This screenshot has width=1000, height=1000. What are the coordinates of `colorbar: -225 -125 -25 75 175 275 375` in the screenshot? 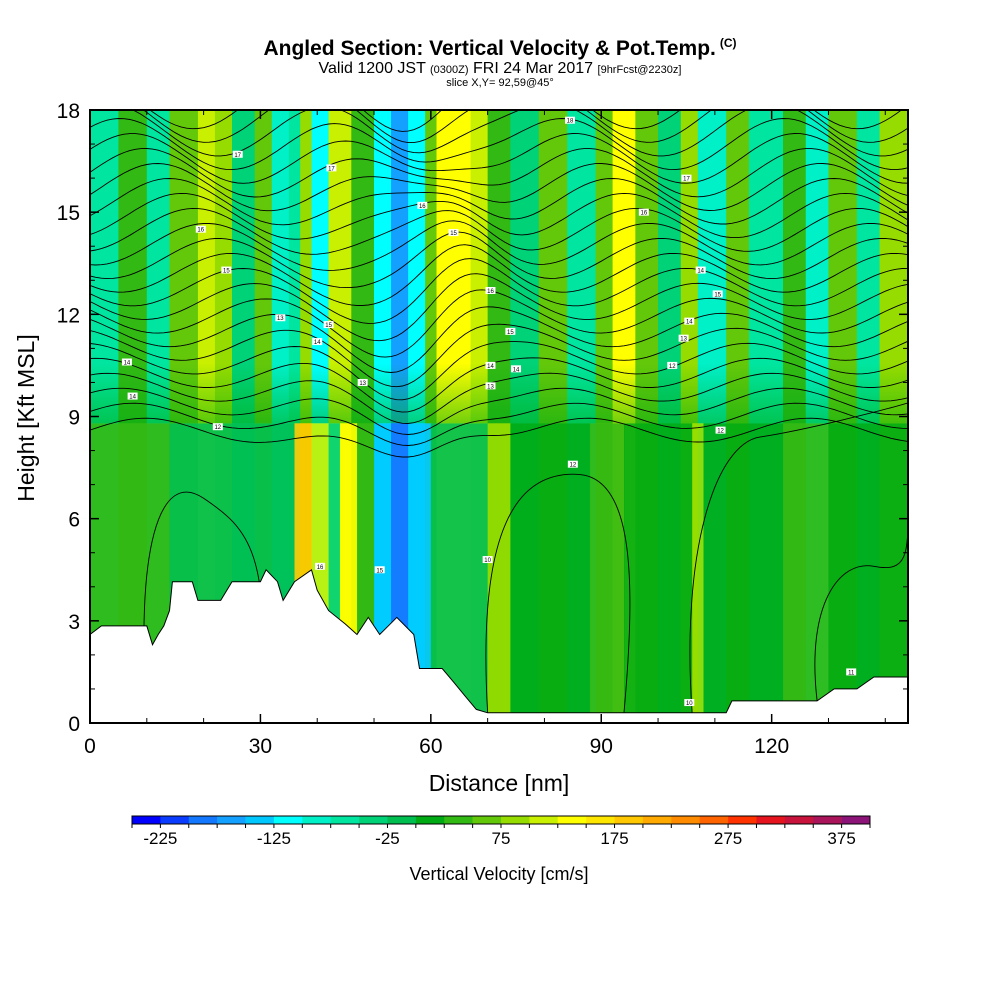 It's located at (501, 831).